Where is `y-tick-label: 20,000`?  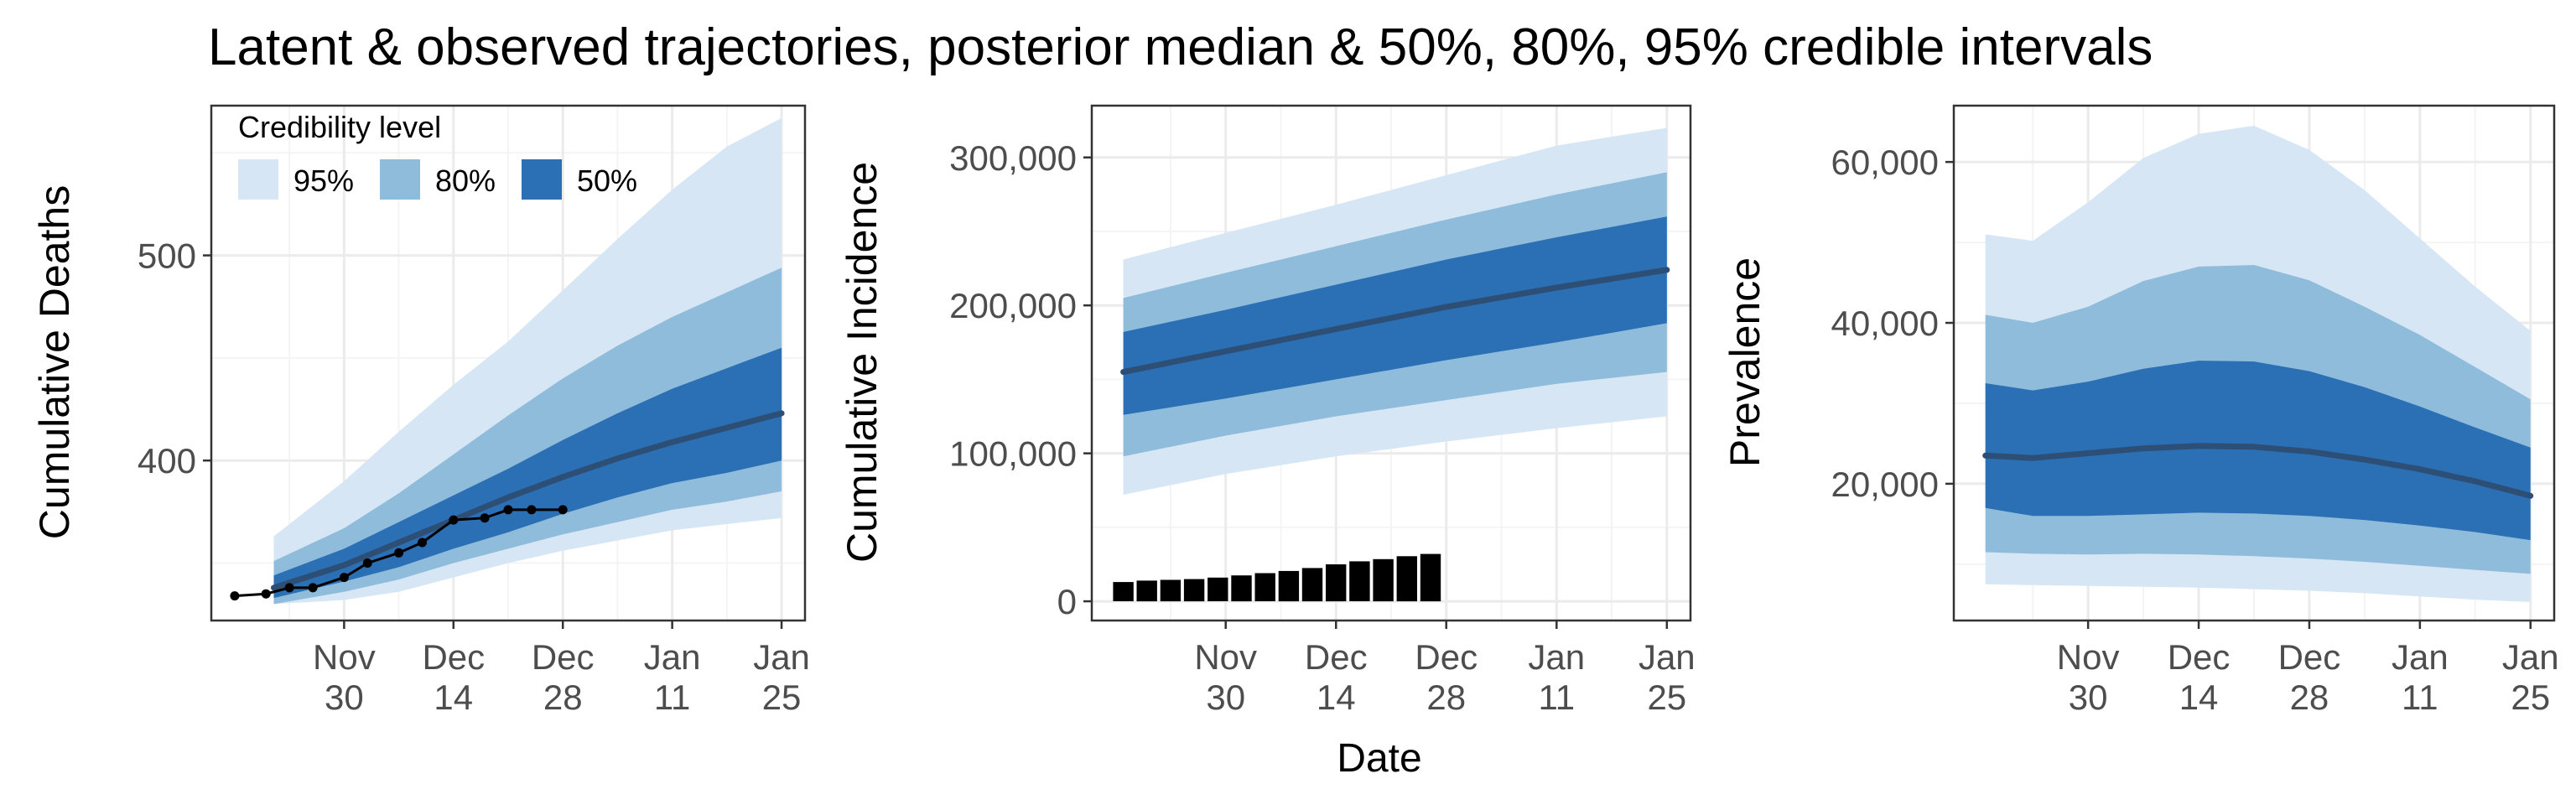 y-tick-label: 20,000 is located at coordinates (1885, 484).